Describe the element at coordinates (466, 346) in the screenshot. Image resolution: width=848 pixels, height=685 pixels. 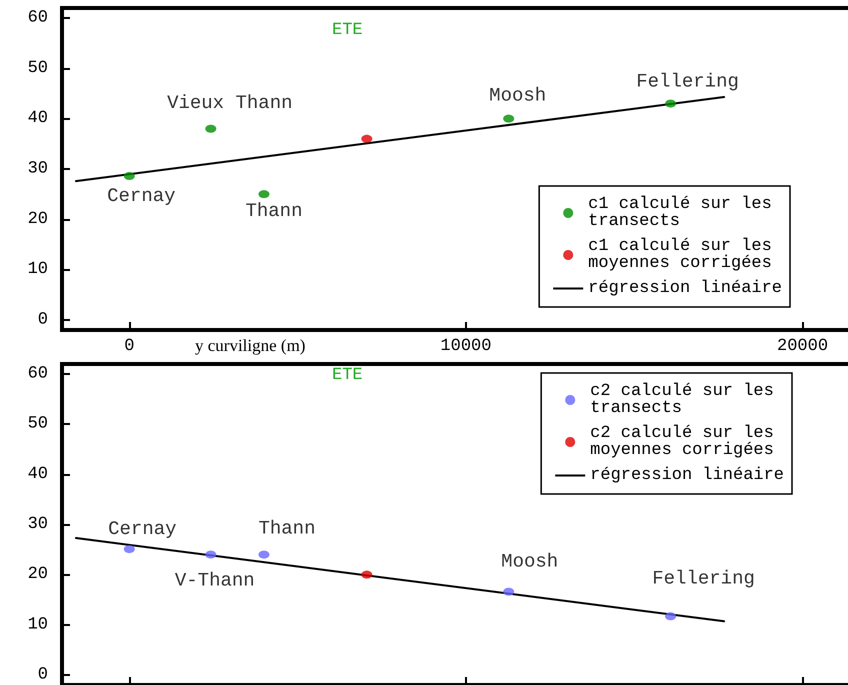
I see `x-tick-label: 10000` at that location.